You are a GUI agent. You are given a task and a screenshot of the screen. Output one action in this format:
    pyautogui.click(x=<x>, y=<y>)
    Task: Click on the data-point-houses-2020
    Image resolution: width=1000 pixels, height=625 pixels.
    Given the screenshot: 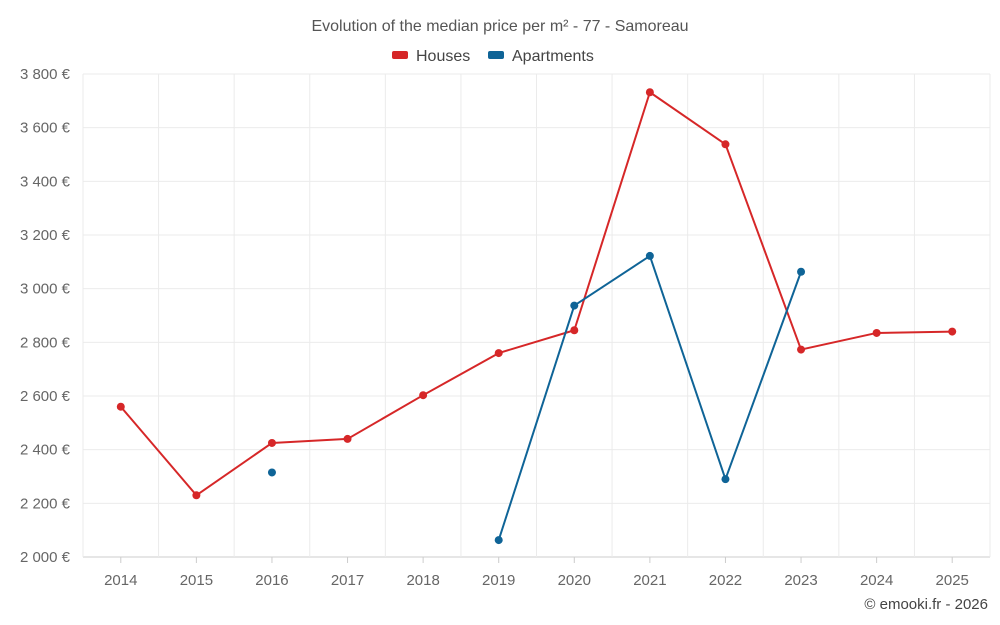 What is the action you would take?
    pyautogui.click(x=574, y=330)
    